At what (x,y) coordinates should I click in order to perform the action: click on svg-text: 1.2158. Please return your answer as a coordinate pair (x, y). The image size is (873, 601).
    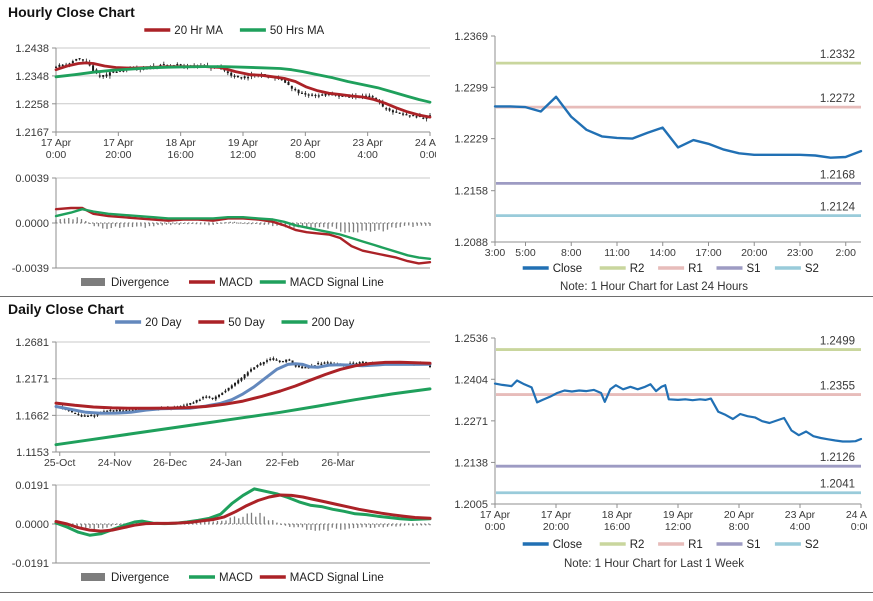
    Looking at the image, I should click on (471, 192).